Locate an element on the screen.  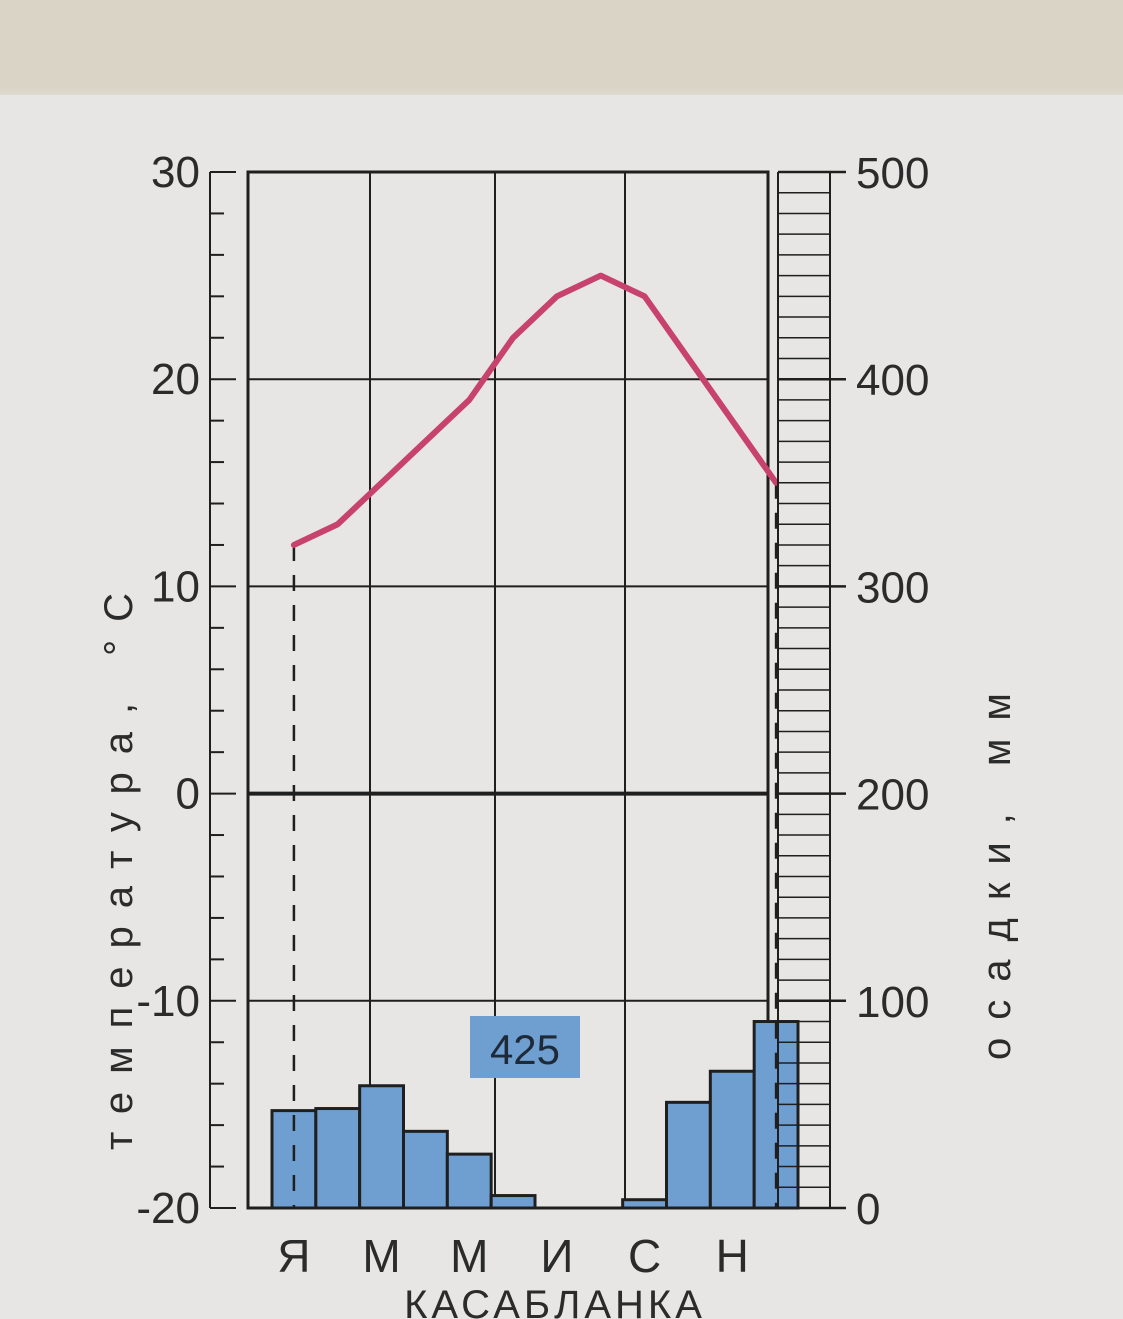
month-label: И is located at coordinates (556, 1256).